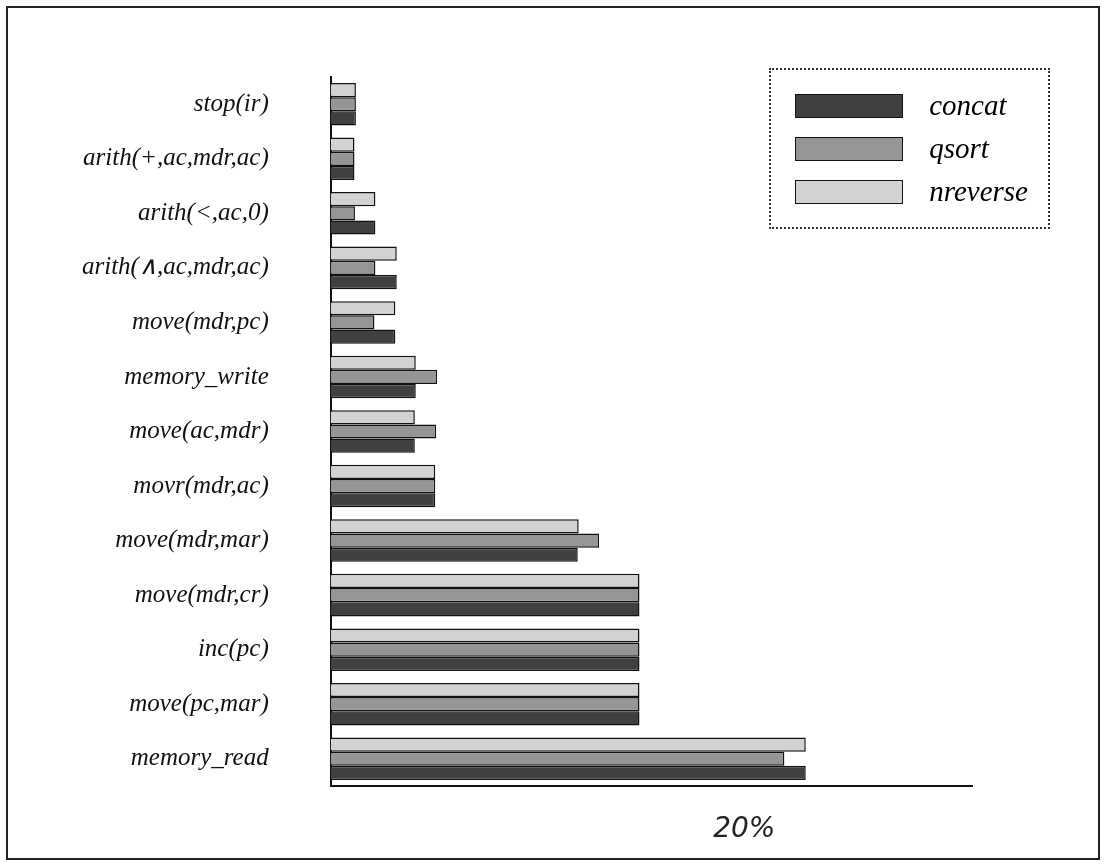  I want to click on y-tick-label: arith(<,ac,0), so click(203, 211).